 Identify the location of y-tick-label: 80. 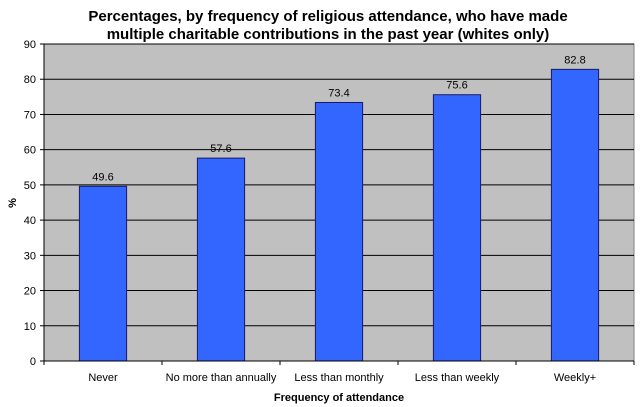
(30, 80).